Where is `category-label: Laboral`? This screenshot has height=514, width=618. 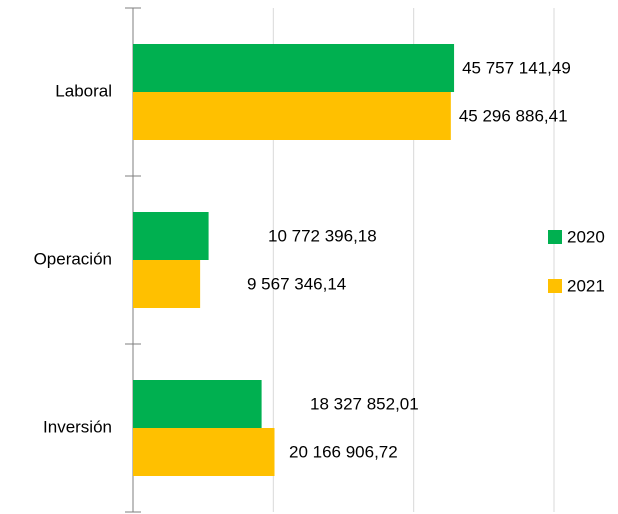
category-label: Laboral is located at coordinates (83, 90).